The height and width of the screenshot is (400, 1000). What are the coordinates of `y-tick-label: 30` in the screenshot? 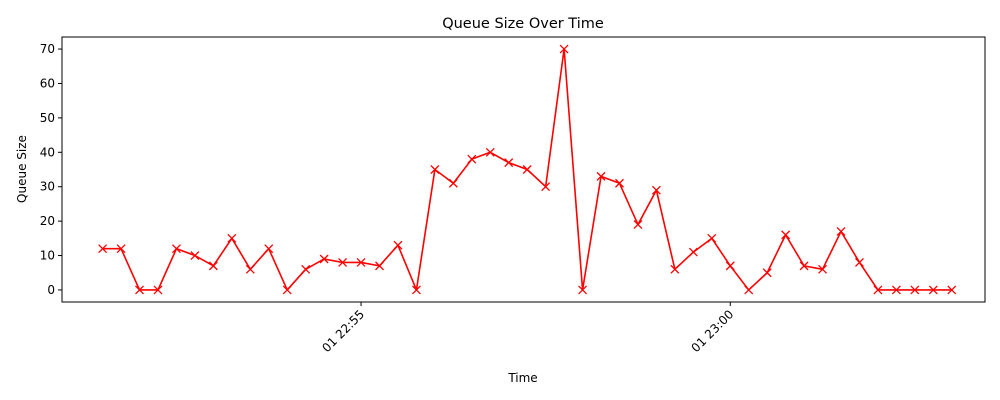 It's located at (47, 187).